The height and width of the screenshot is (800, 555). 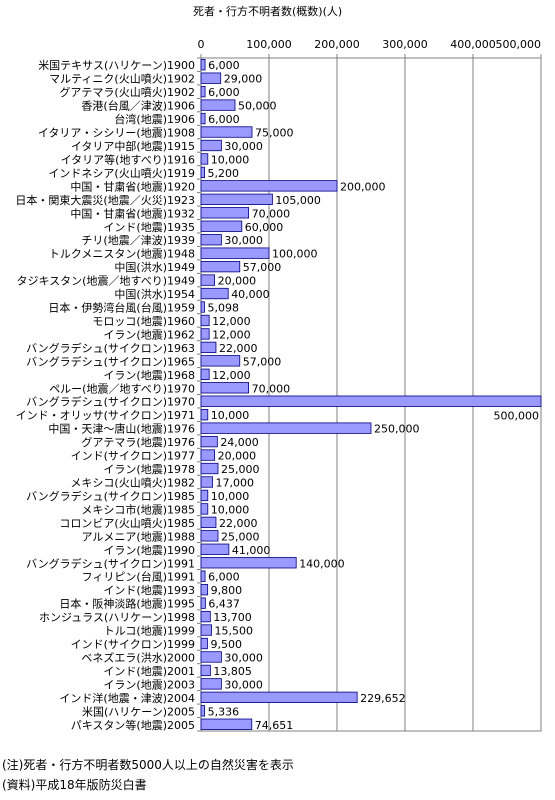 I want to click on value-label: 24,000, so click(x=239, y=442).